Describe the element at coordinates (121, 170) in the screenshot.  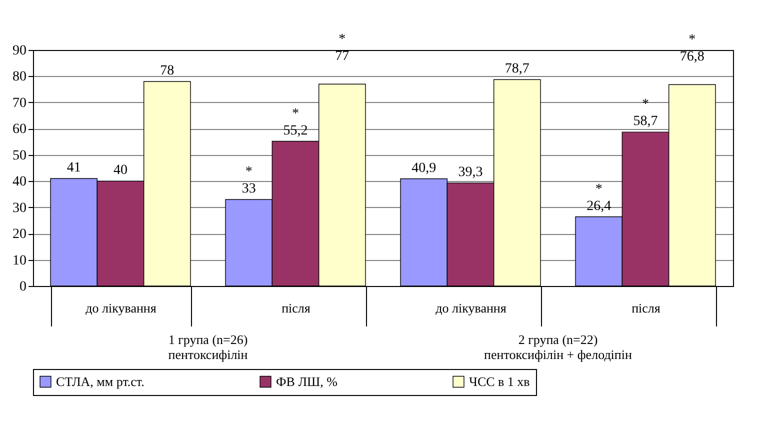
I see `data-label: 40` at that location.